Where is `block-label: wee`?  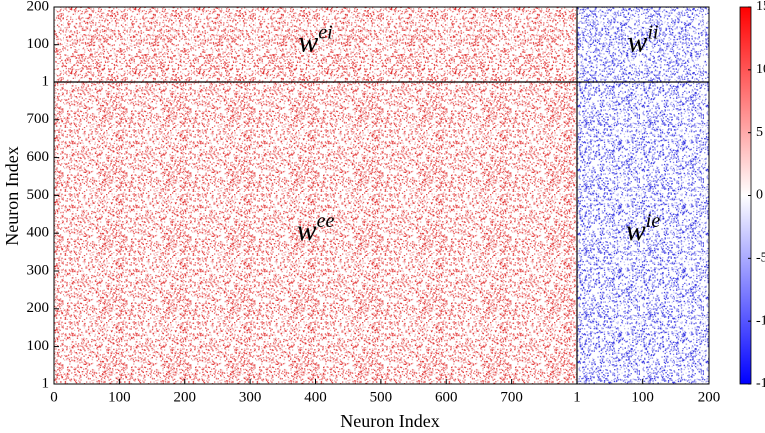 block-label: wee is located at coordinates (316, 228).